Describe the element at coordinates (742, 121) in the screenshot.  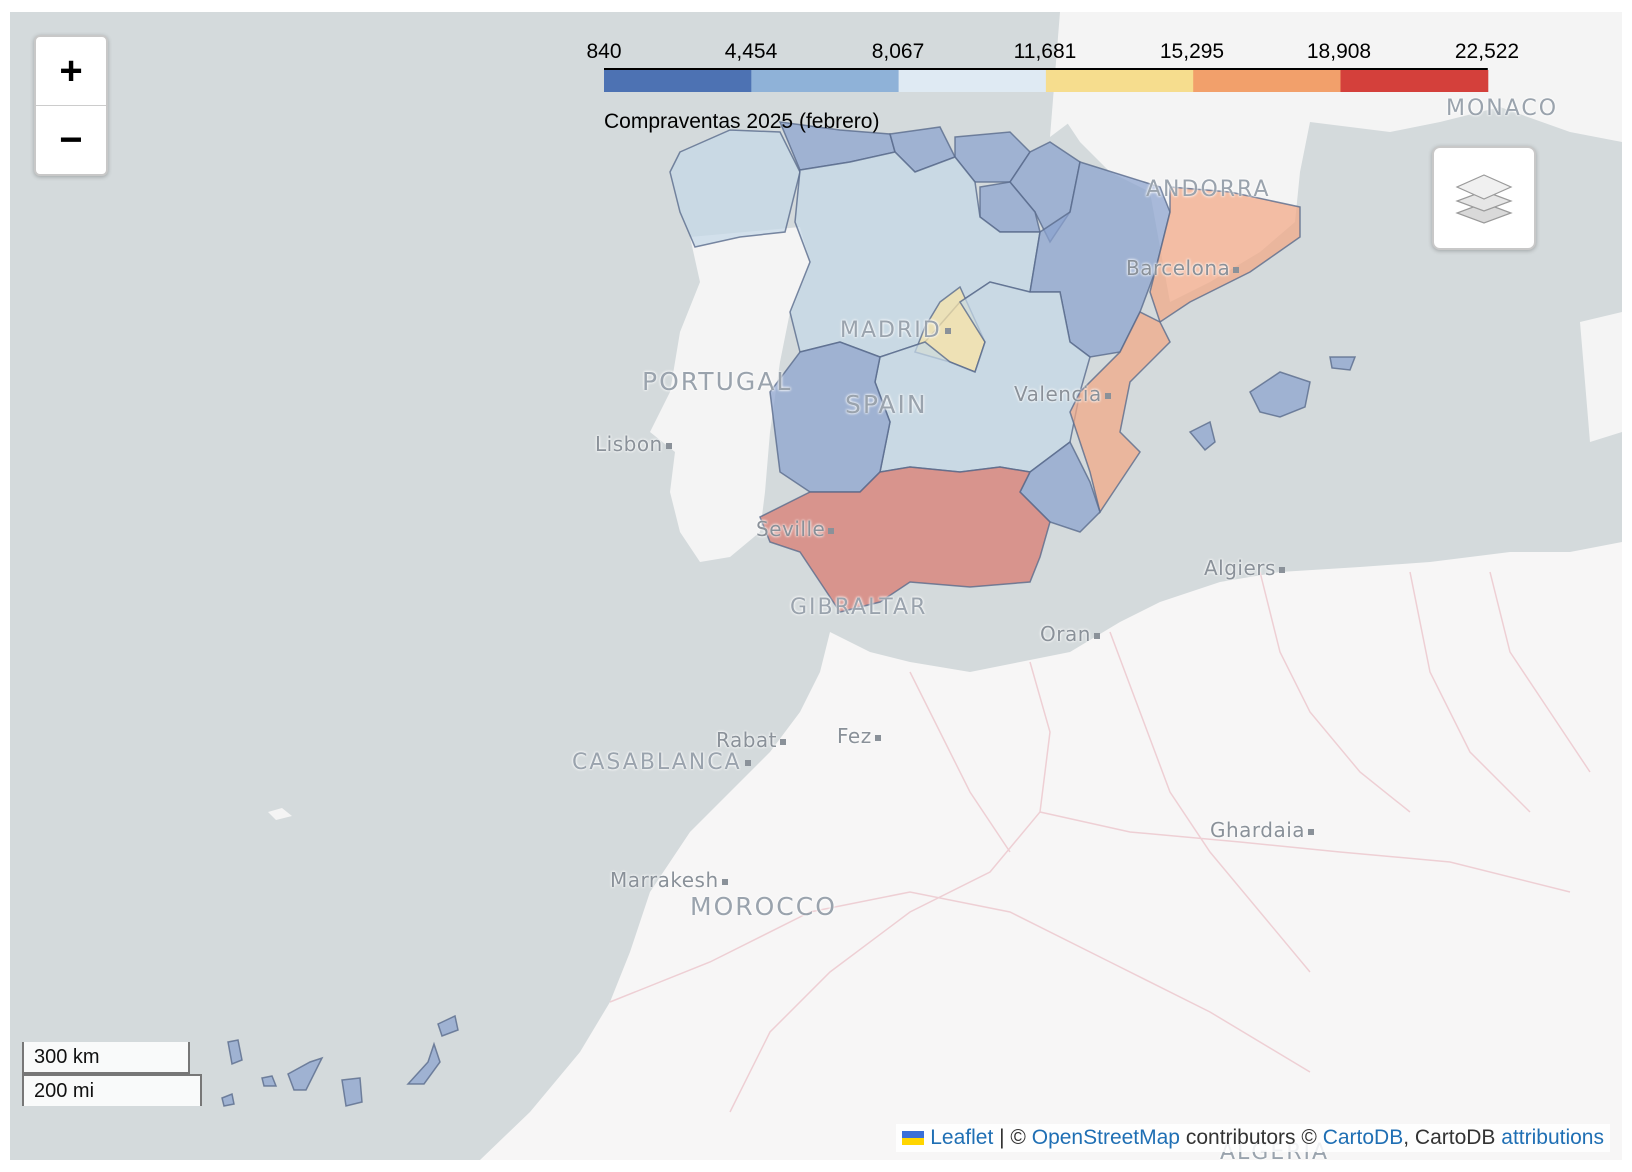
I see `legend-caption: Compraventas 2025 (febrero)` at that location.